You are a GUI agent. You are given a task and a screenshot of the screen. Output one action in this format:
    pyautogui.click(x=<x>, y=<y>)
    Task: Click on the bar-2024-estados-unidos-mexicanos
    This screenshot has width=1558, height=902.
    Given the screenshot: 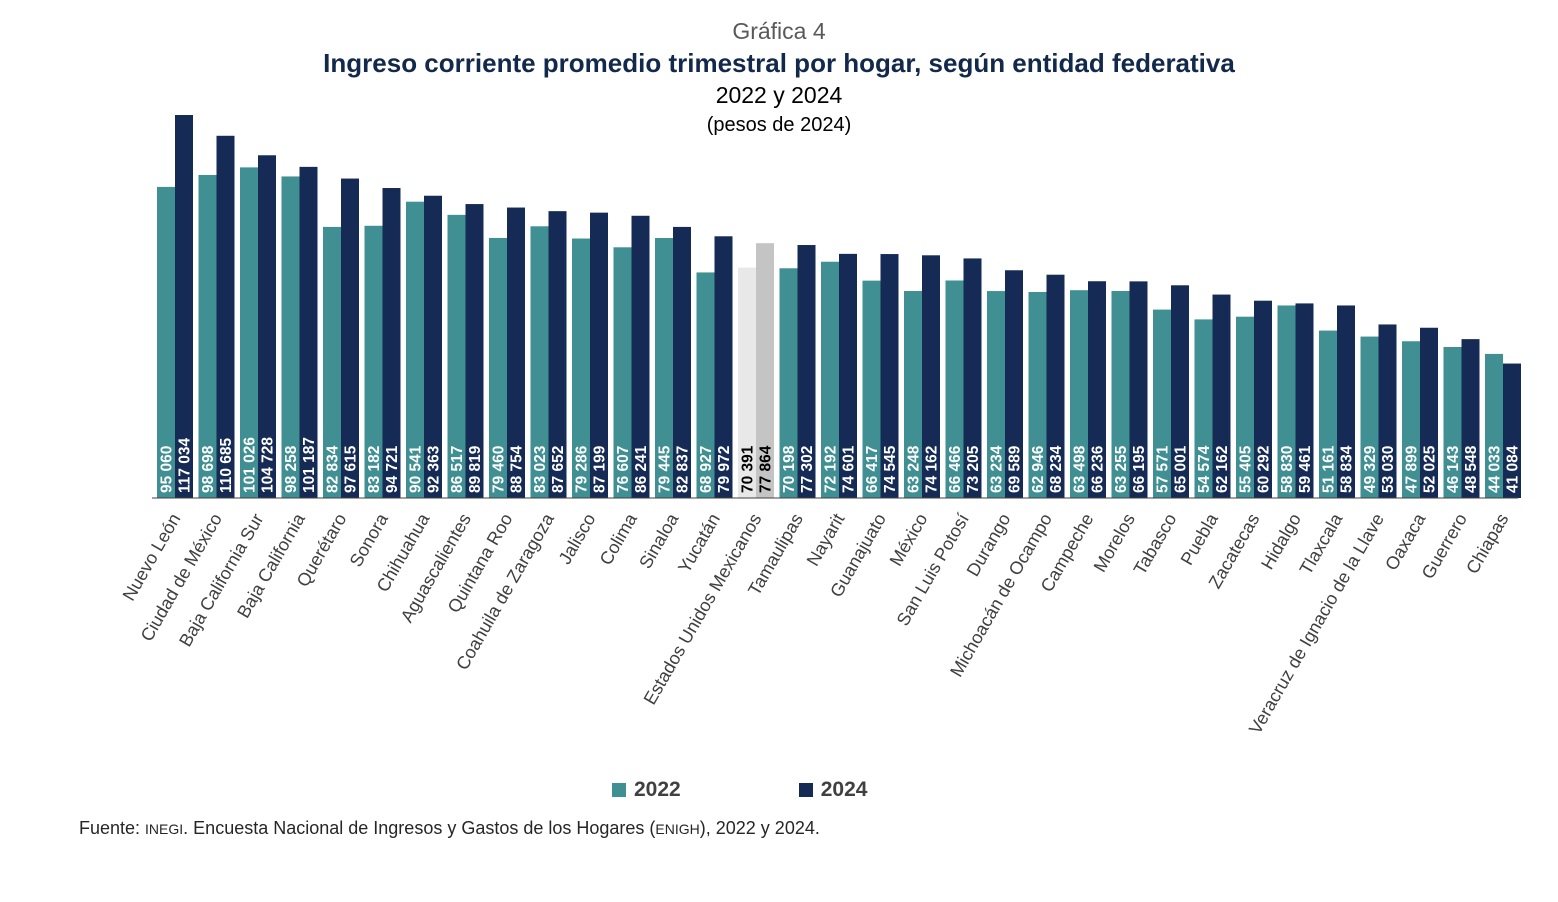 What is the action you would take?
    pyautogui.click(x=765, y=370)
    